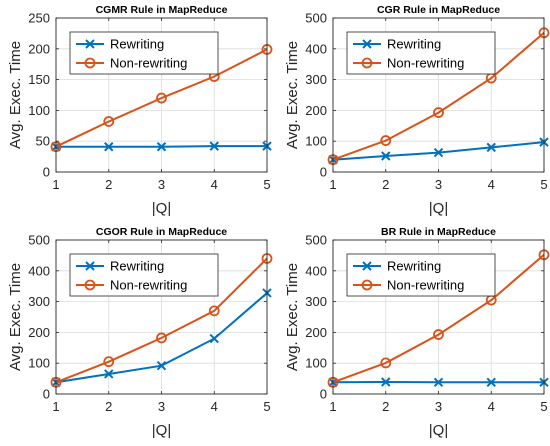 The image size is (550, 446). What do you see at coordinates (438, 10) in the screenshot?
I see `chart-title: CGR Rule in MapReduce` at bounding box center [438, 10].